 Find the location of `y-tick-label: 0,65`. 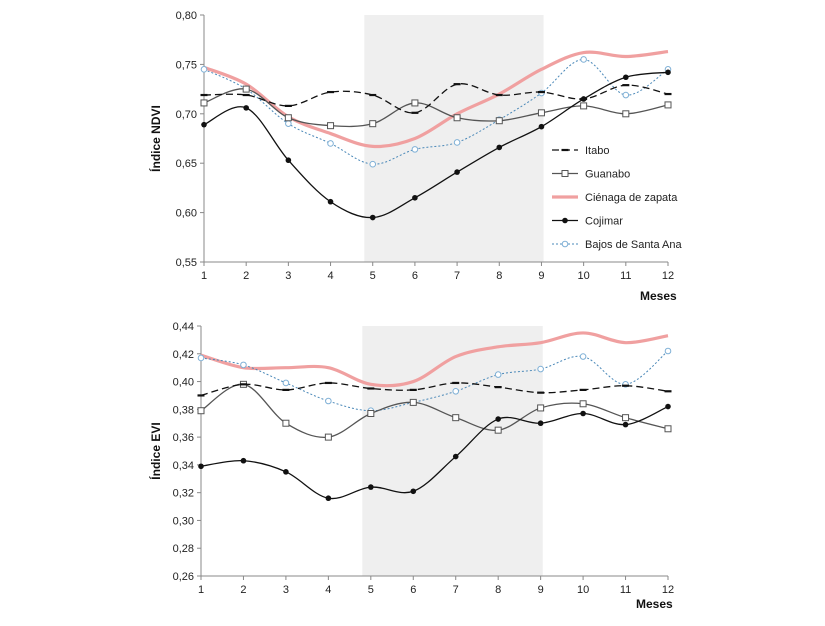

y-tick-label: 0,65 is located at coordinates (186, 164).